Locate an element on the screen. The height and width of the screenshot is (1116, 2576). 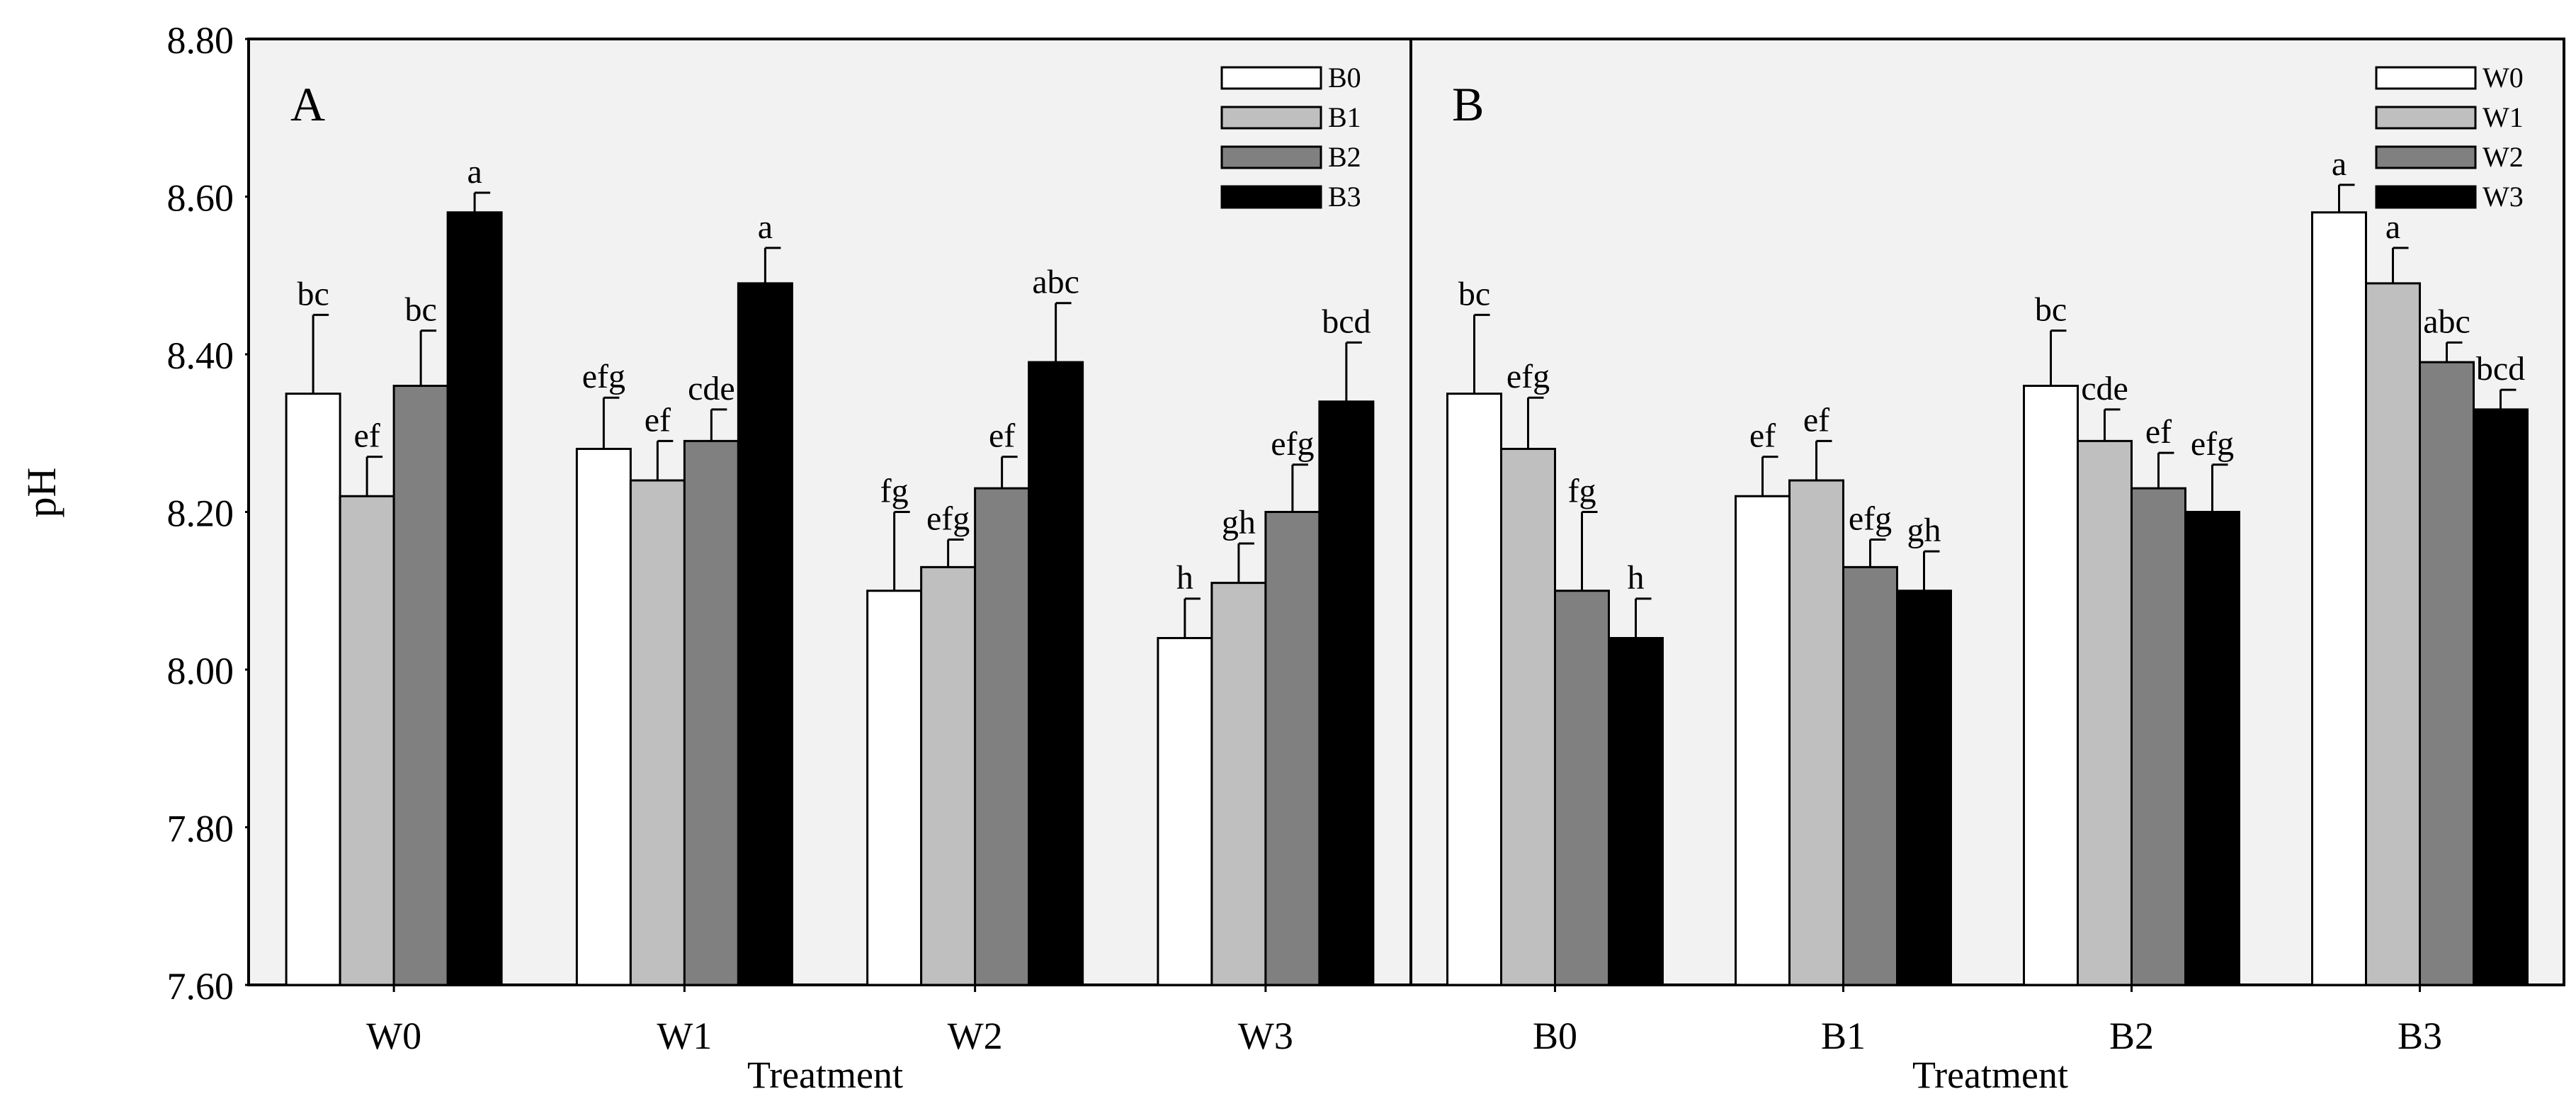
y-axis: 7.60 7.80 8.00 8.20 8.40 8.60 8.80 is located at coordinates (209, 513).